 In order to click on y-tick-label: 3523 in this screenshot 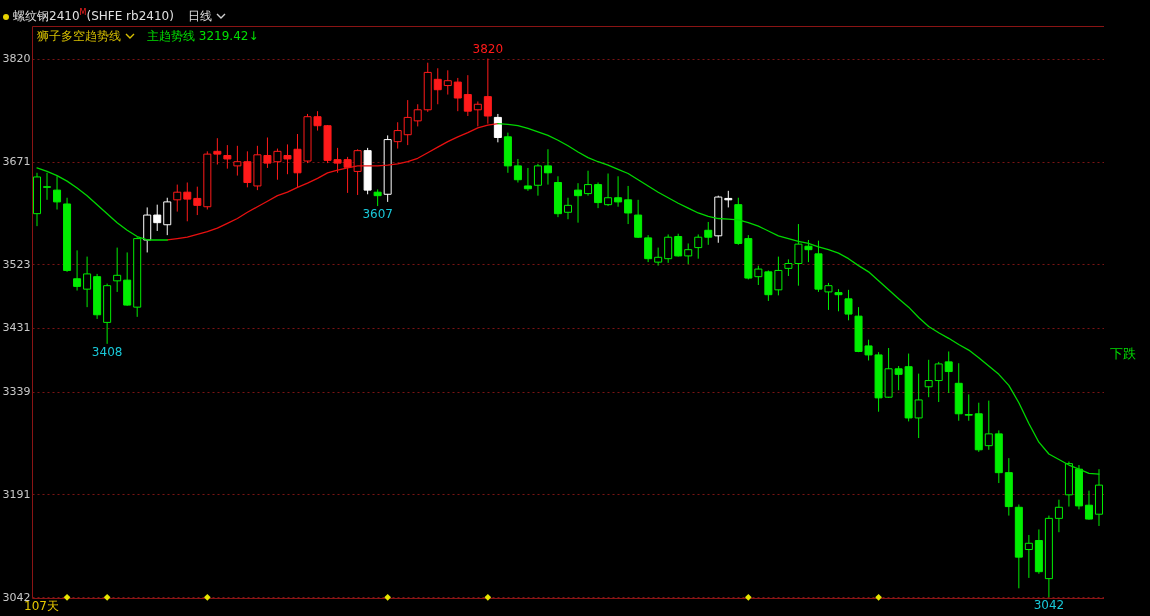, I will do `click(16, 264)`.